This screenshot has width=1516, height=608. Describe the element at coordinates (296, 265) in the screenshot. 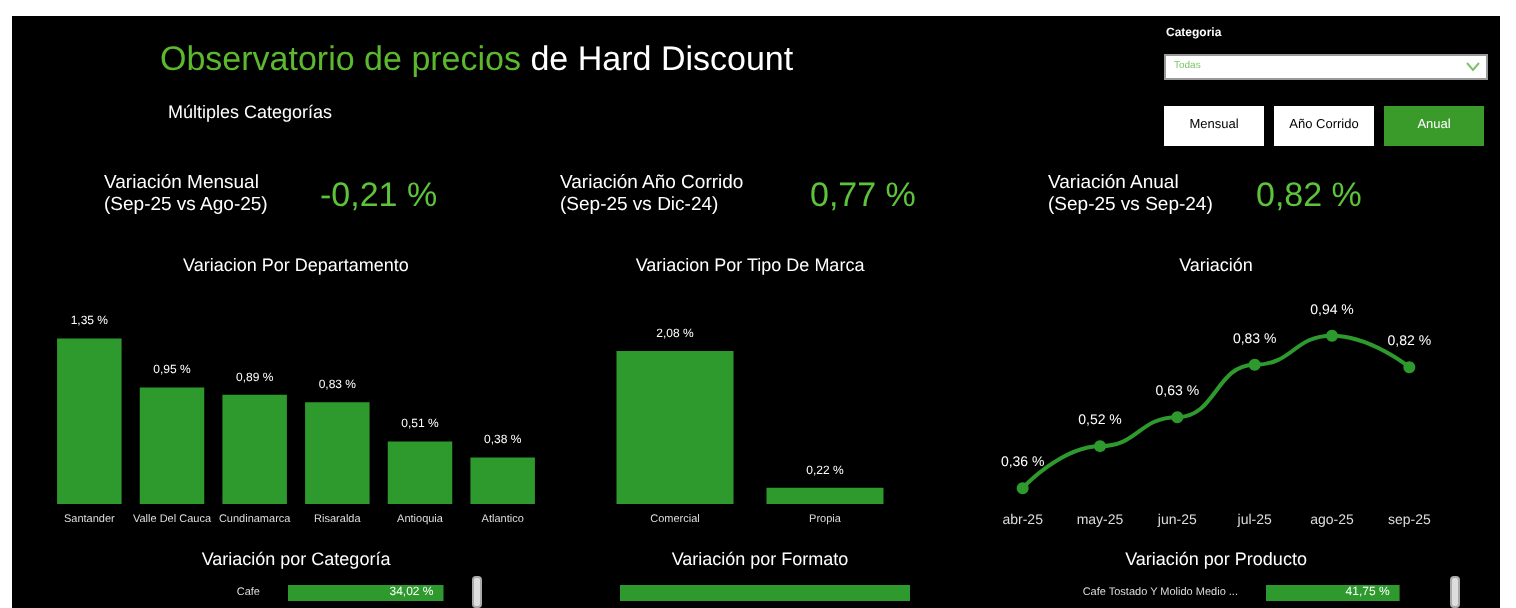

I see `chart-title: Variacion Por Departamento` at that location.